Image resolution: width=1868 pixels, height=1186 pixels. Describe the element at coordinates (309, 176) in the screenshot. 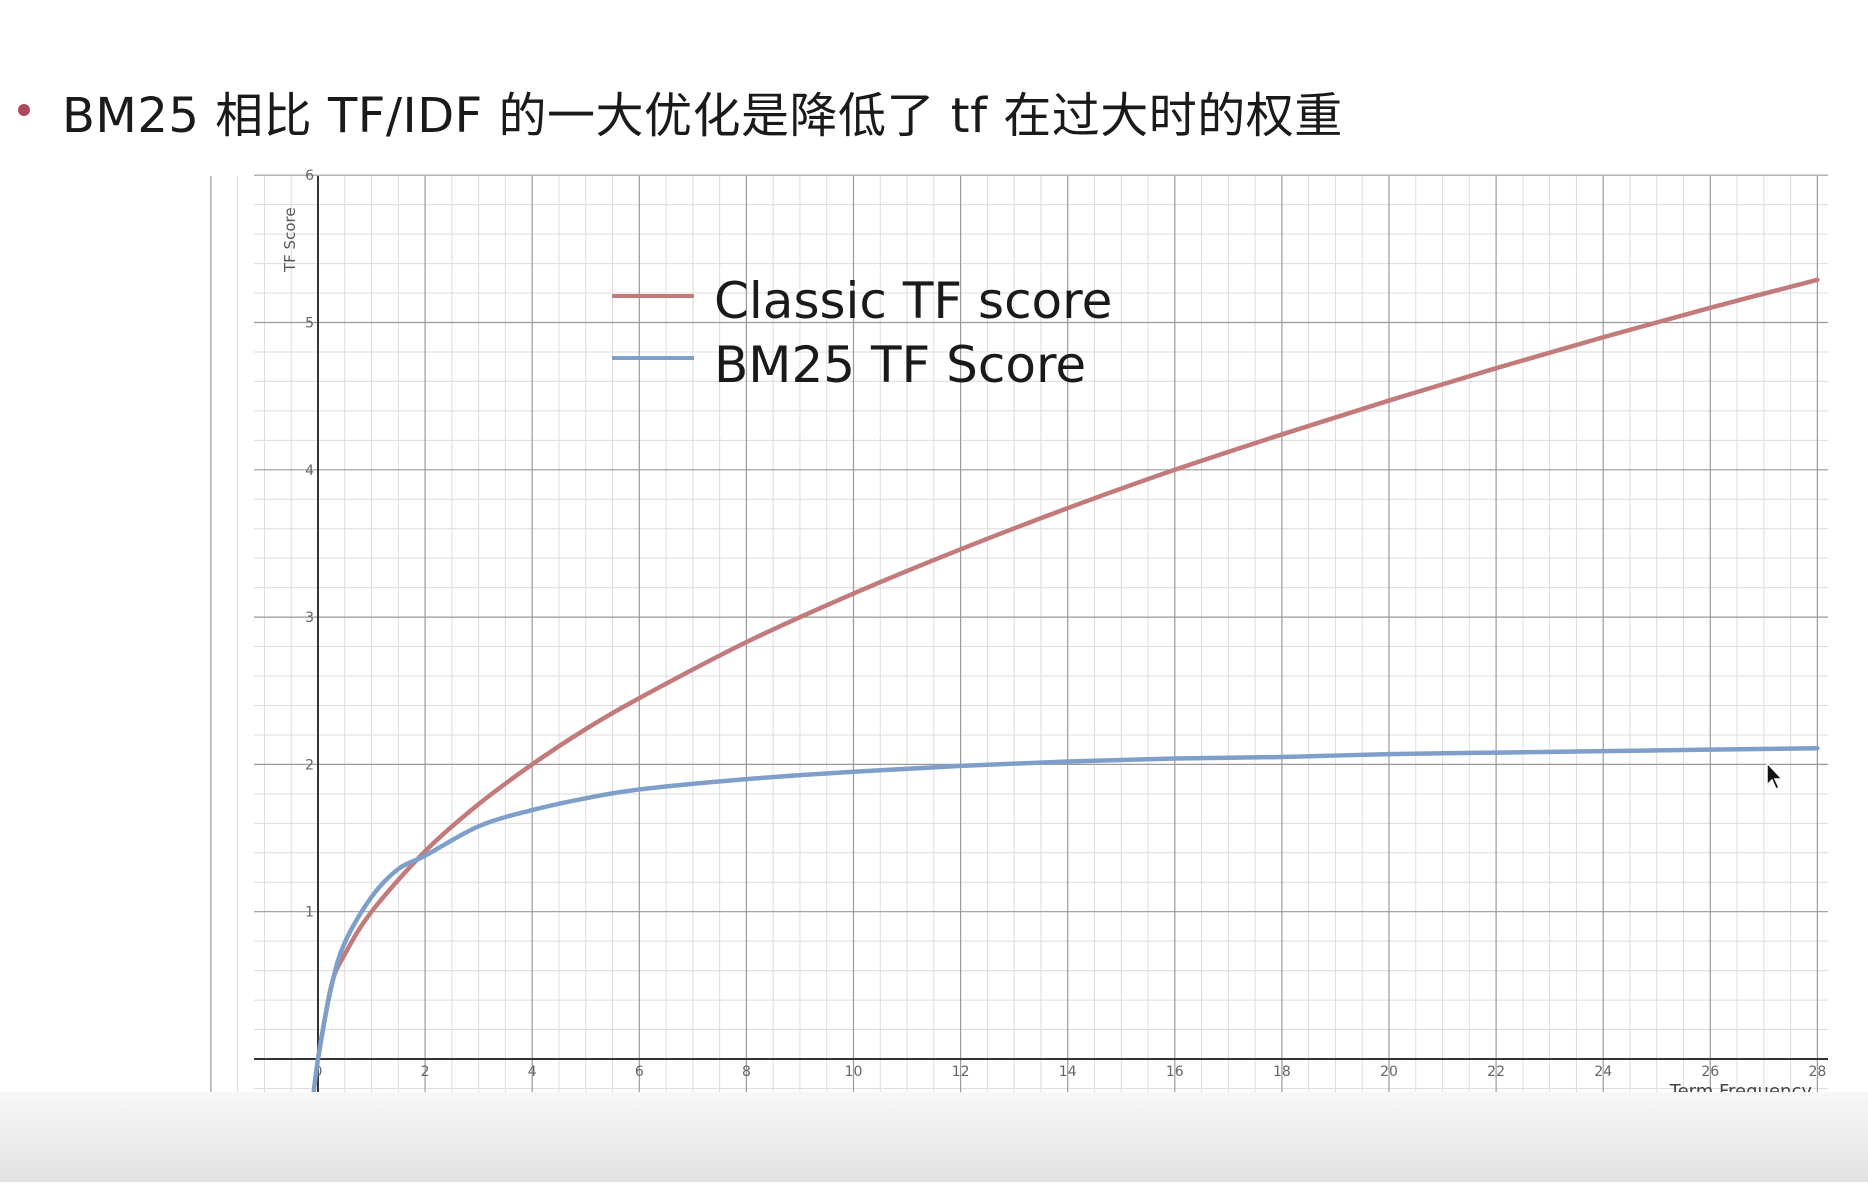

I see `y-tick-label: 6` at that location.